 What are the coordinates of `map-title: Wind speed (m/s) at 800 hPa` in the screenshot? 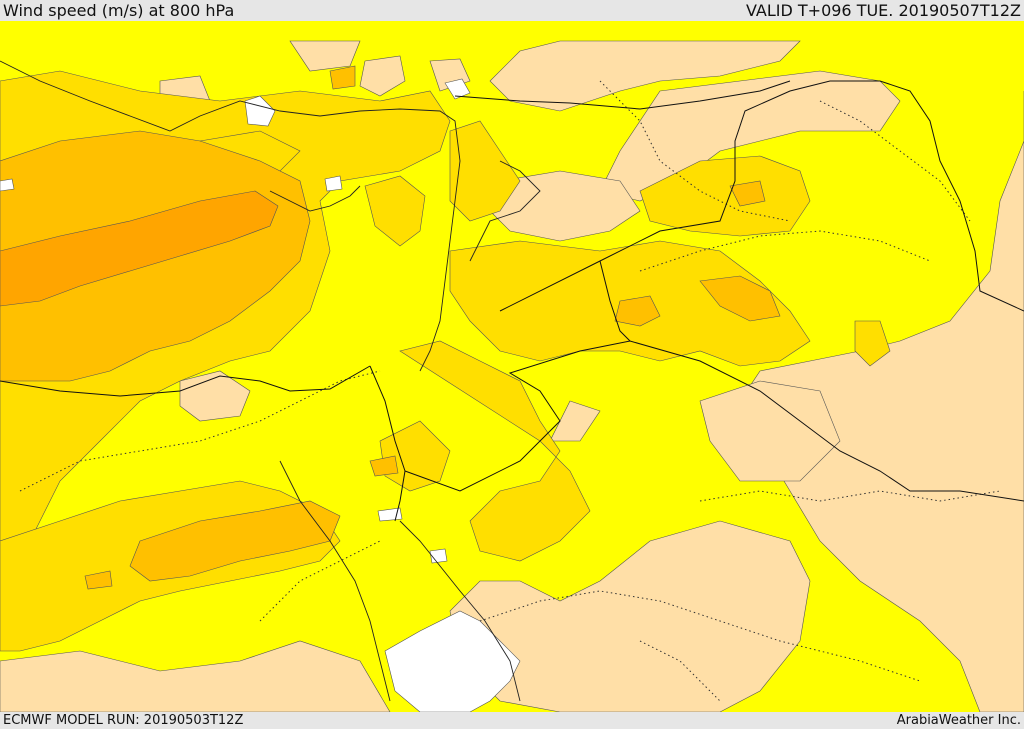 It's located at (119, 10).